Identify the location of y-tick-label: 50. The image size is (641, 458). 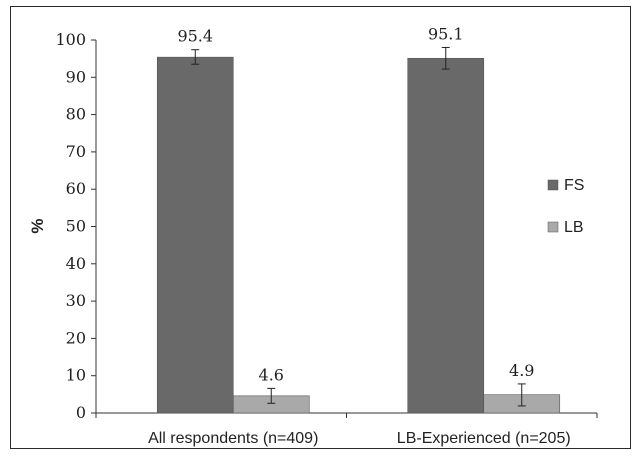
(76, 226).